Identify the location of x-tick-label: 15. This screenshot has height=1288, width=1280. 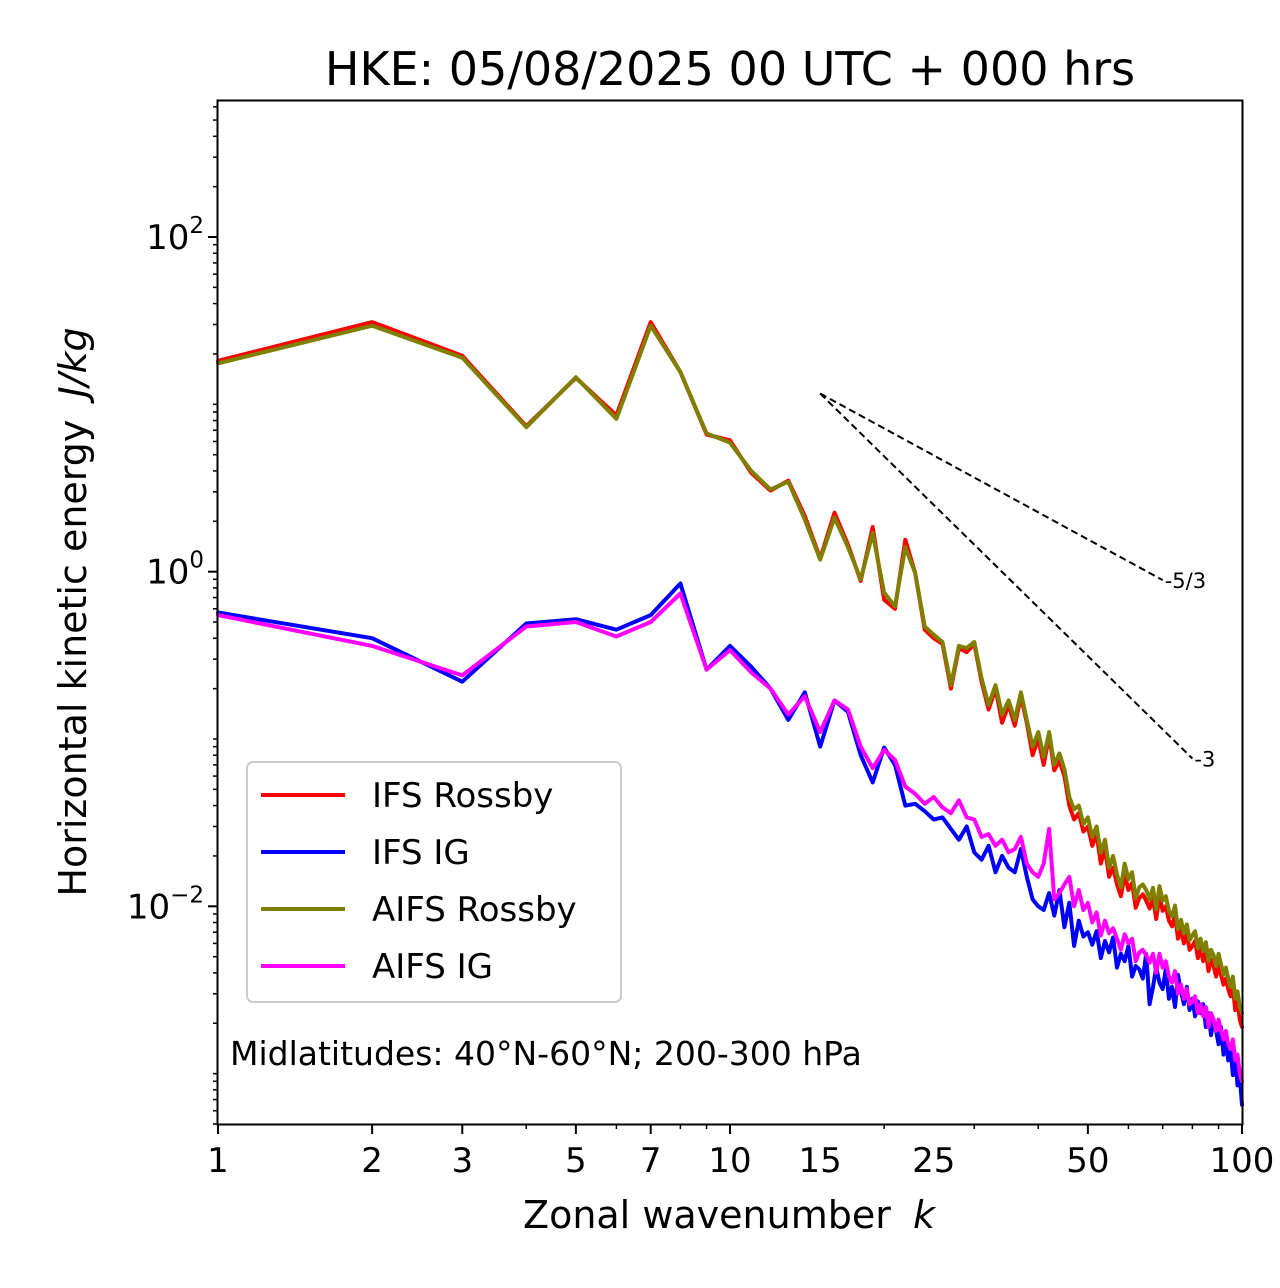
(820, 1161).